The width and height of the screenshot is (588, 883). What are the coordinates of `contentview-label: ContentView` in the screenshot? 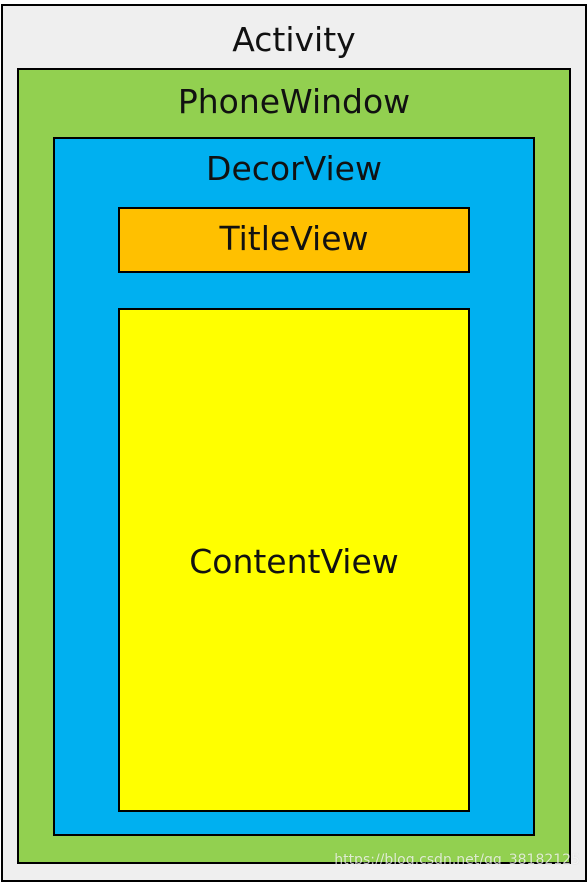 It's located at (294, 561).